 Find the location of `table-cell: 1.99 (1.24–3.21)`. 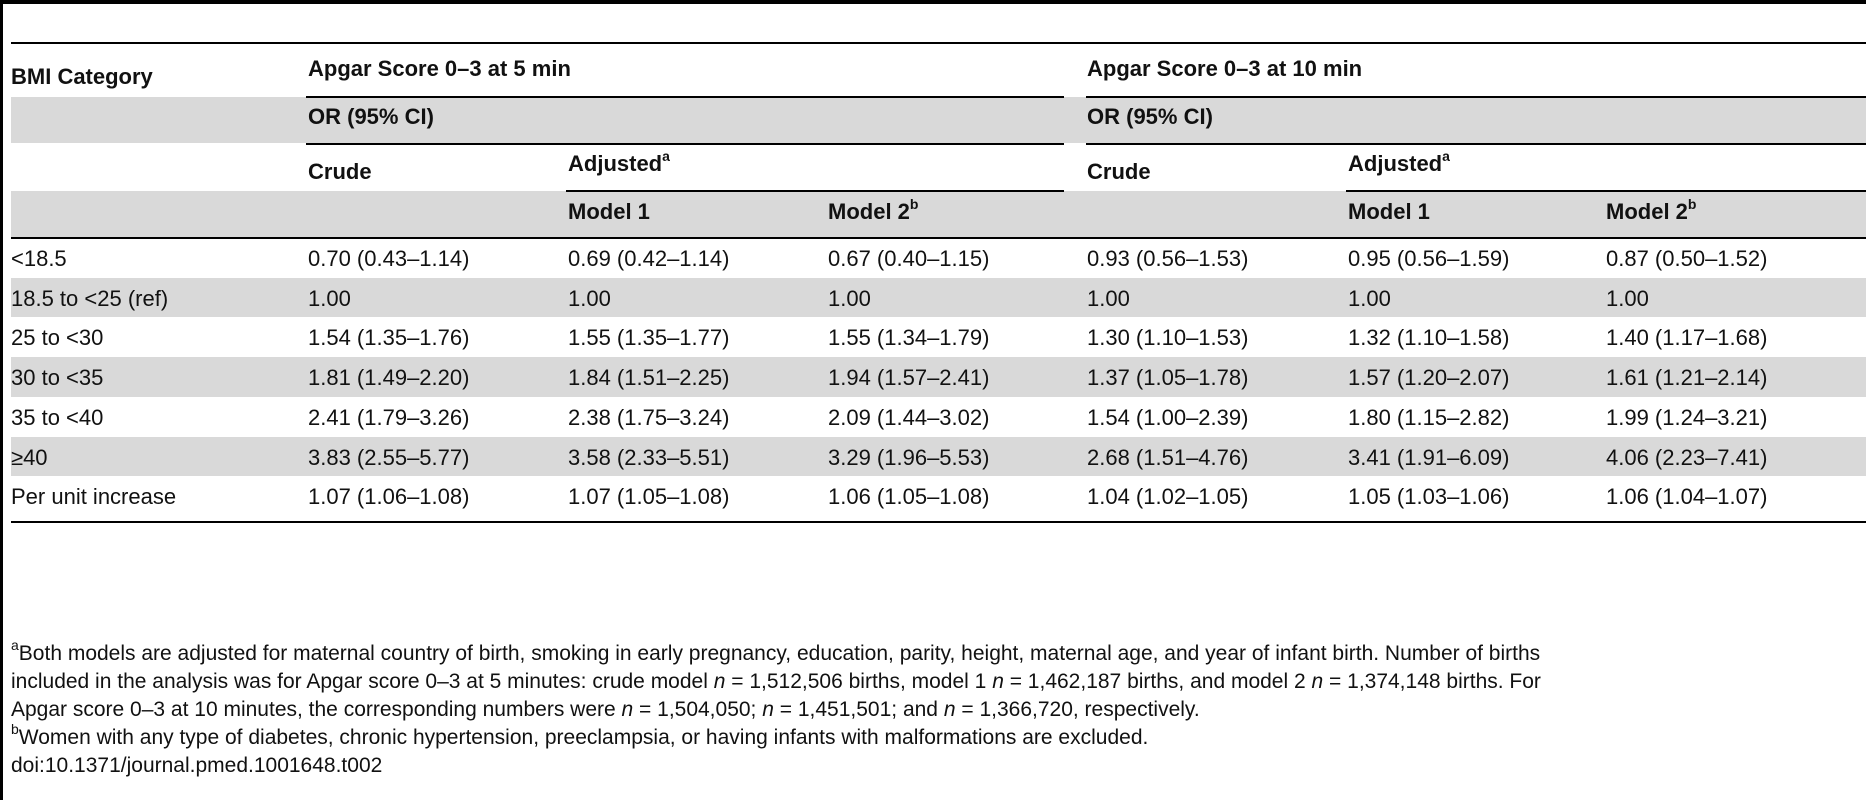

table-cell: 1.99 (1.24–3.21) is located at coordinates (1687, 417).